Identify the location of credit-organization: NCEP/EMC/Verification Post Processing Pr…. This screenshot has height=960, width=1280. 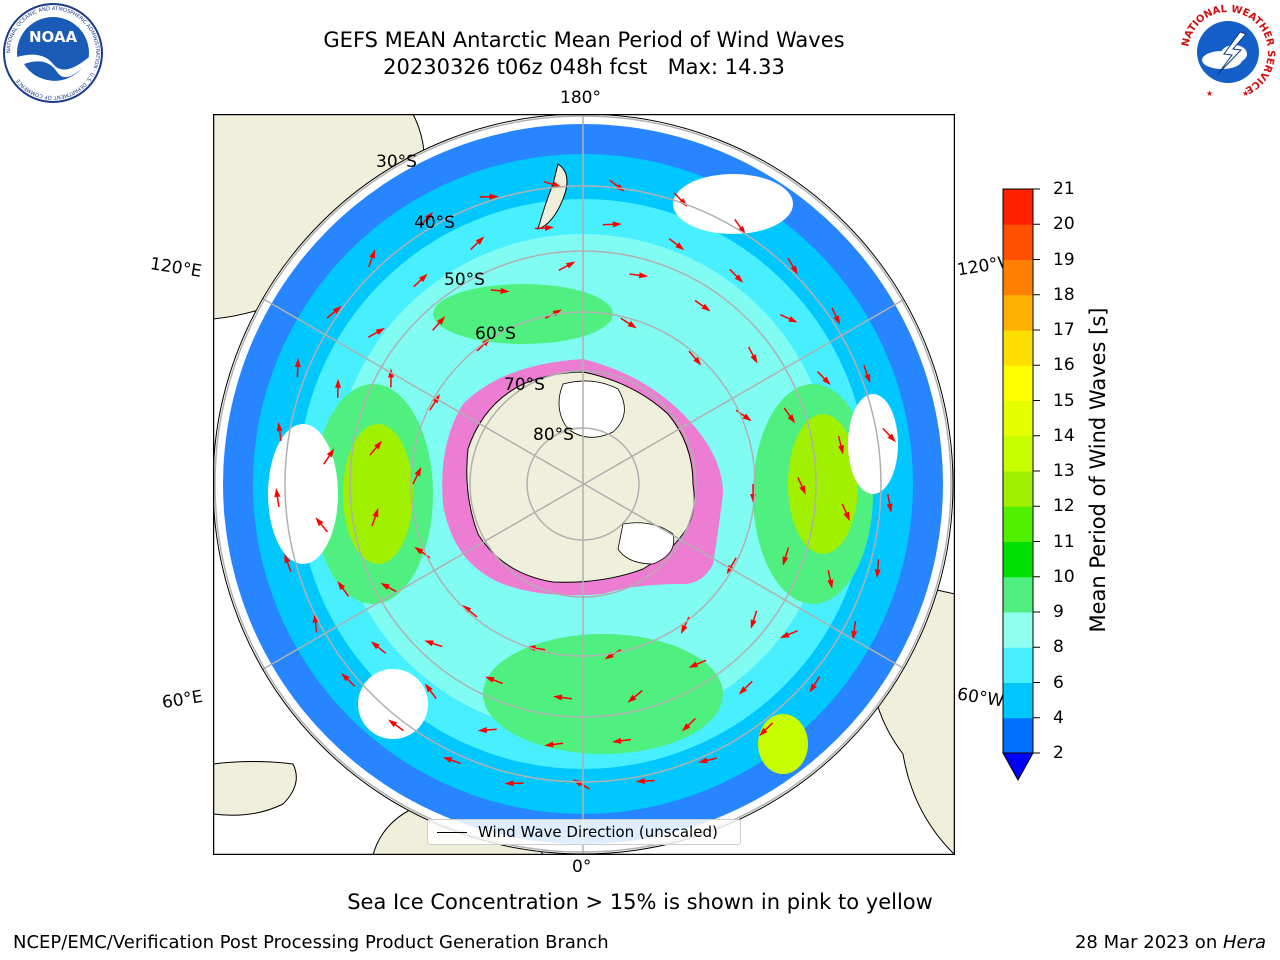
(311, 942).